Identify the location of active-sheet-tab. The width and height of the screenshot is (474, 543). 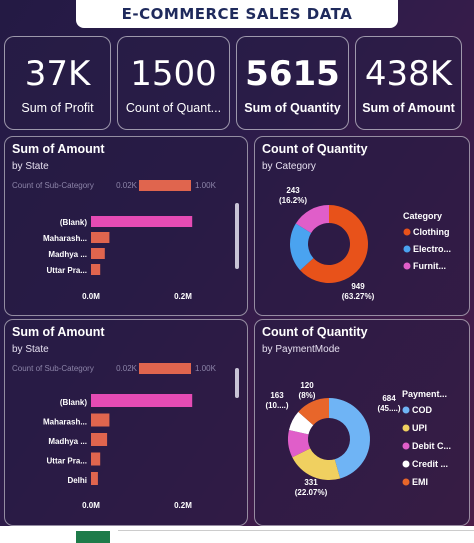
(93, 537).